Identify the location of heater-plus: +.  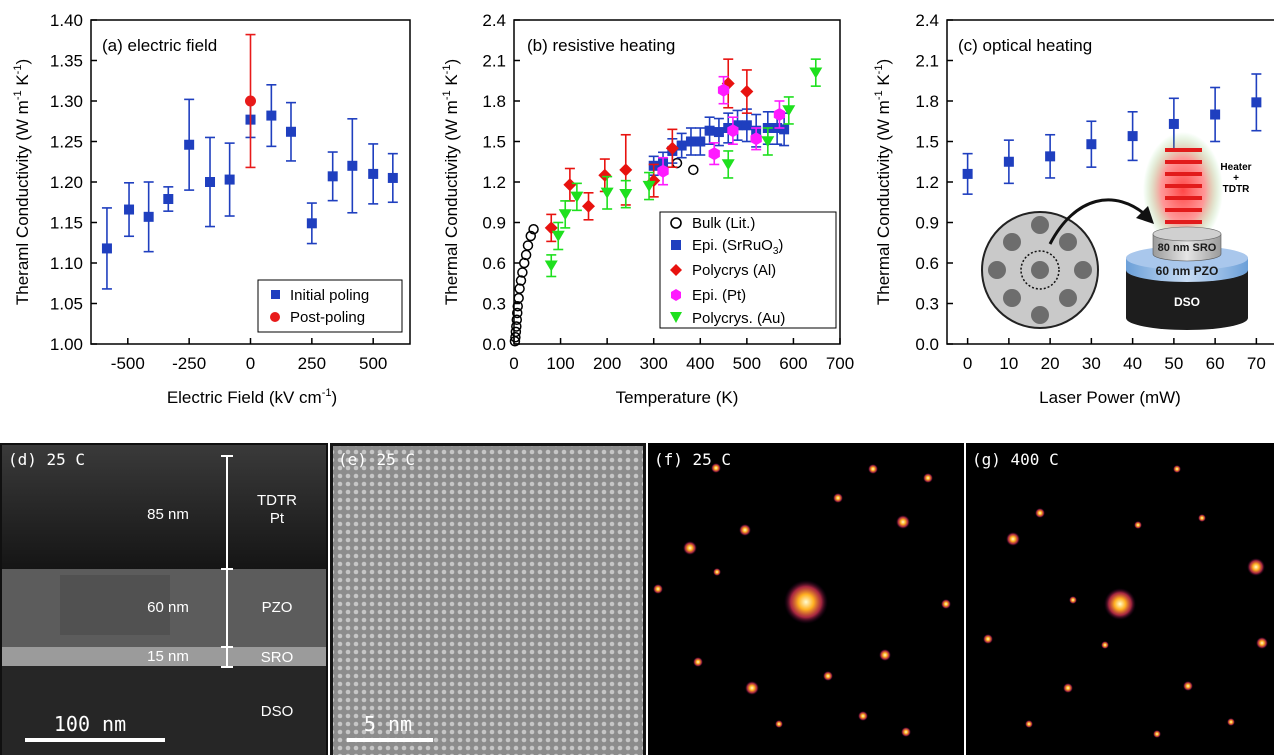
(1236, 178).